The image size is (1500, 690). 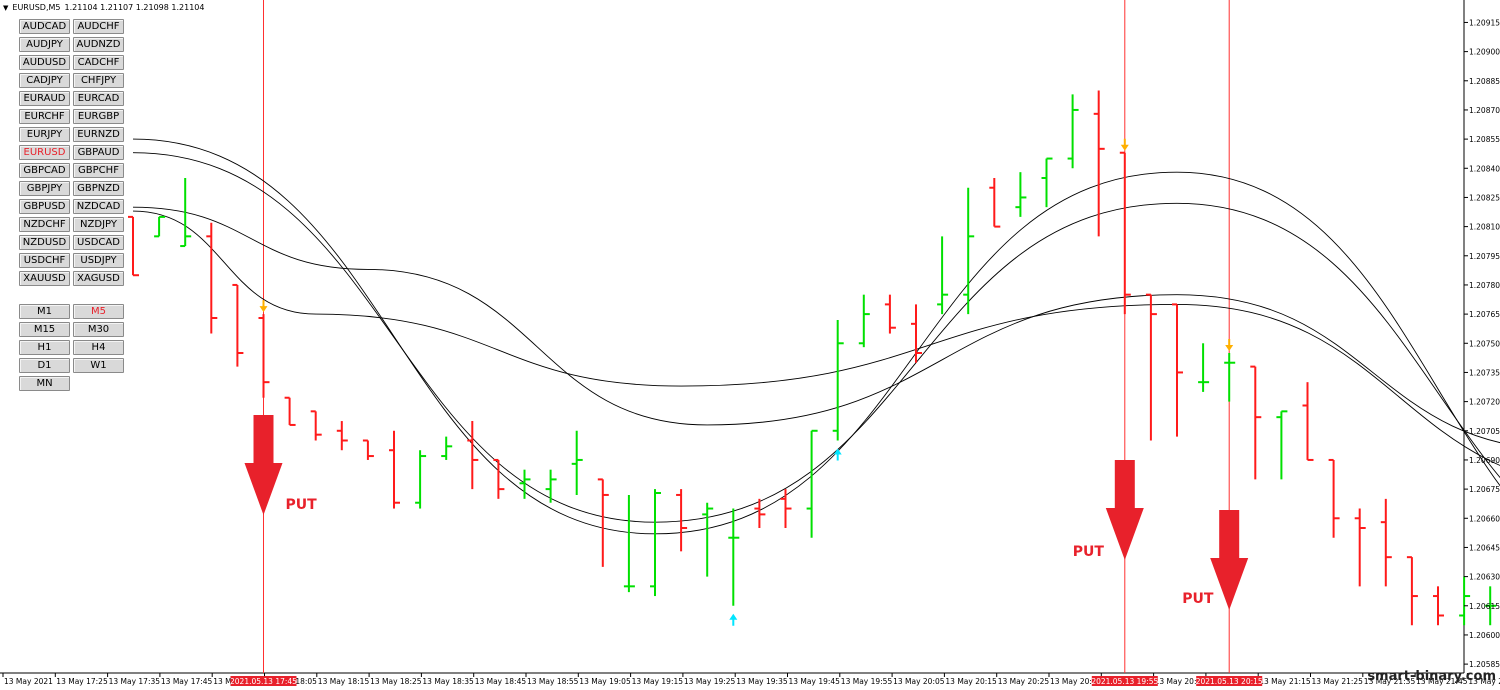 What do you see at coordinates (44, 170) in the screenshot?
I see `symbol-button-gbpcad: GBPCAD` at bounding box center [44, 170].